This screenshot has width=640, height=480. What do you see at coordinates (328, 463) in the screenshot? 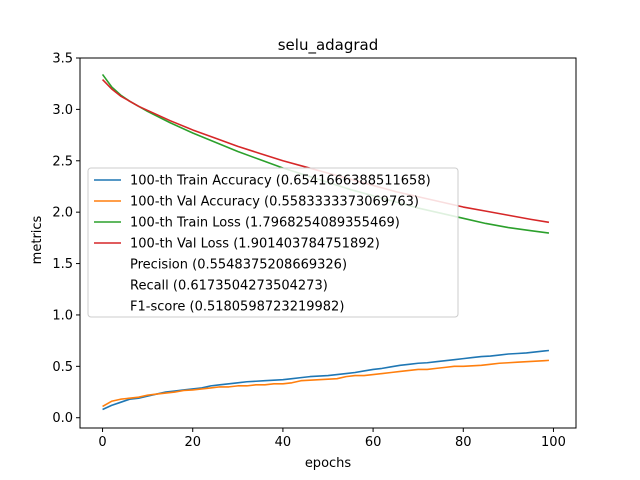
I see `x-axis-label: epochs` at bounding box center [328, 463].